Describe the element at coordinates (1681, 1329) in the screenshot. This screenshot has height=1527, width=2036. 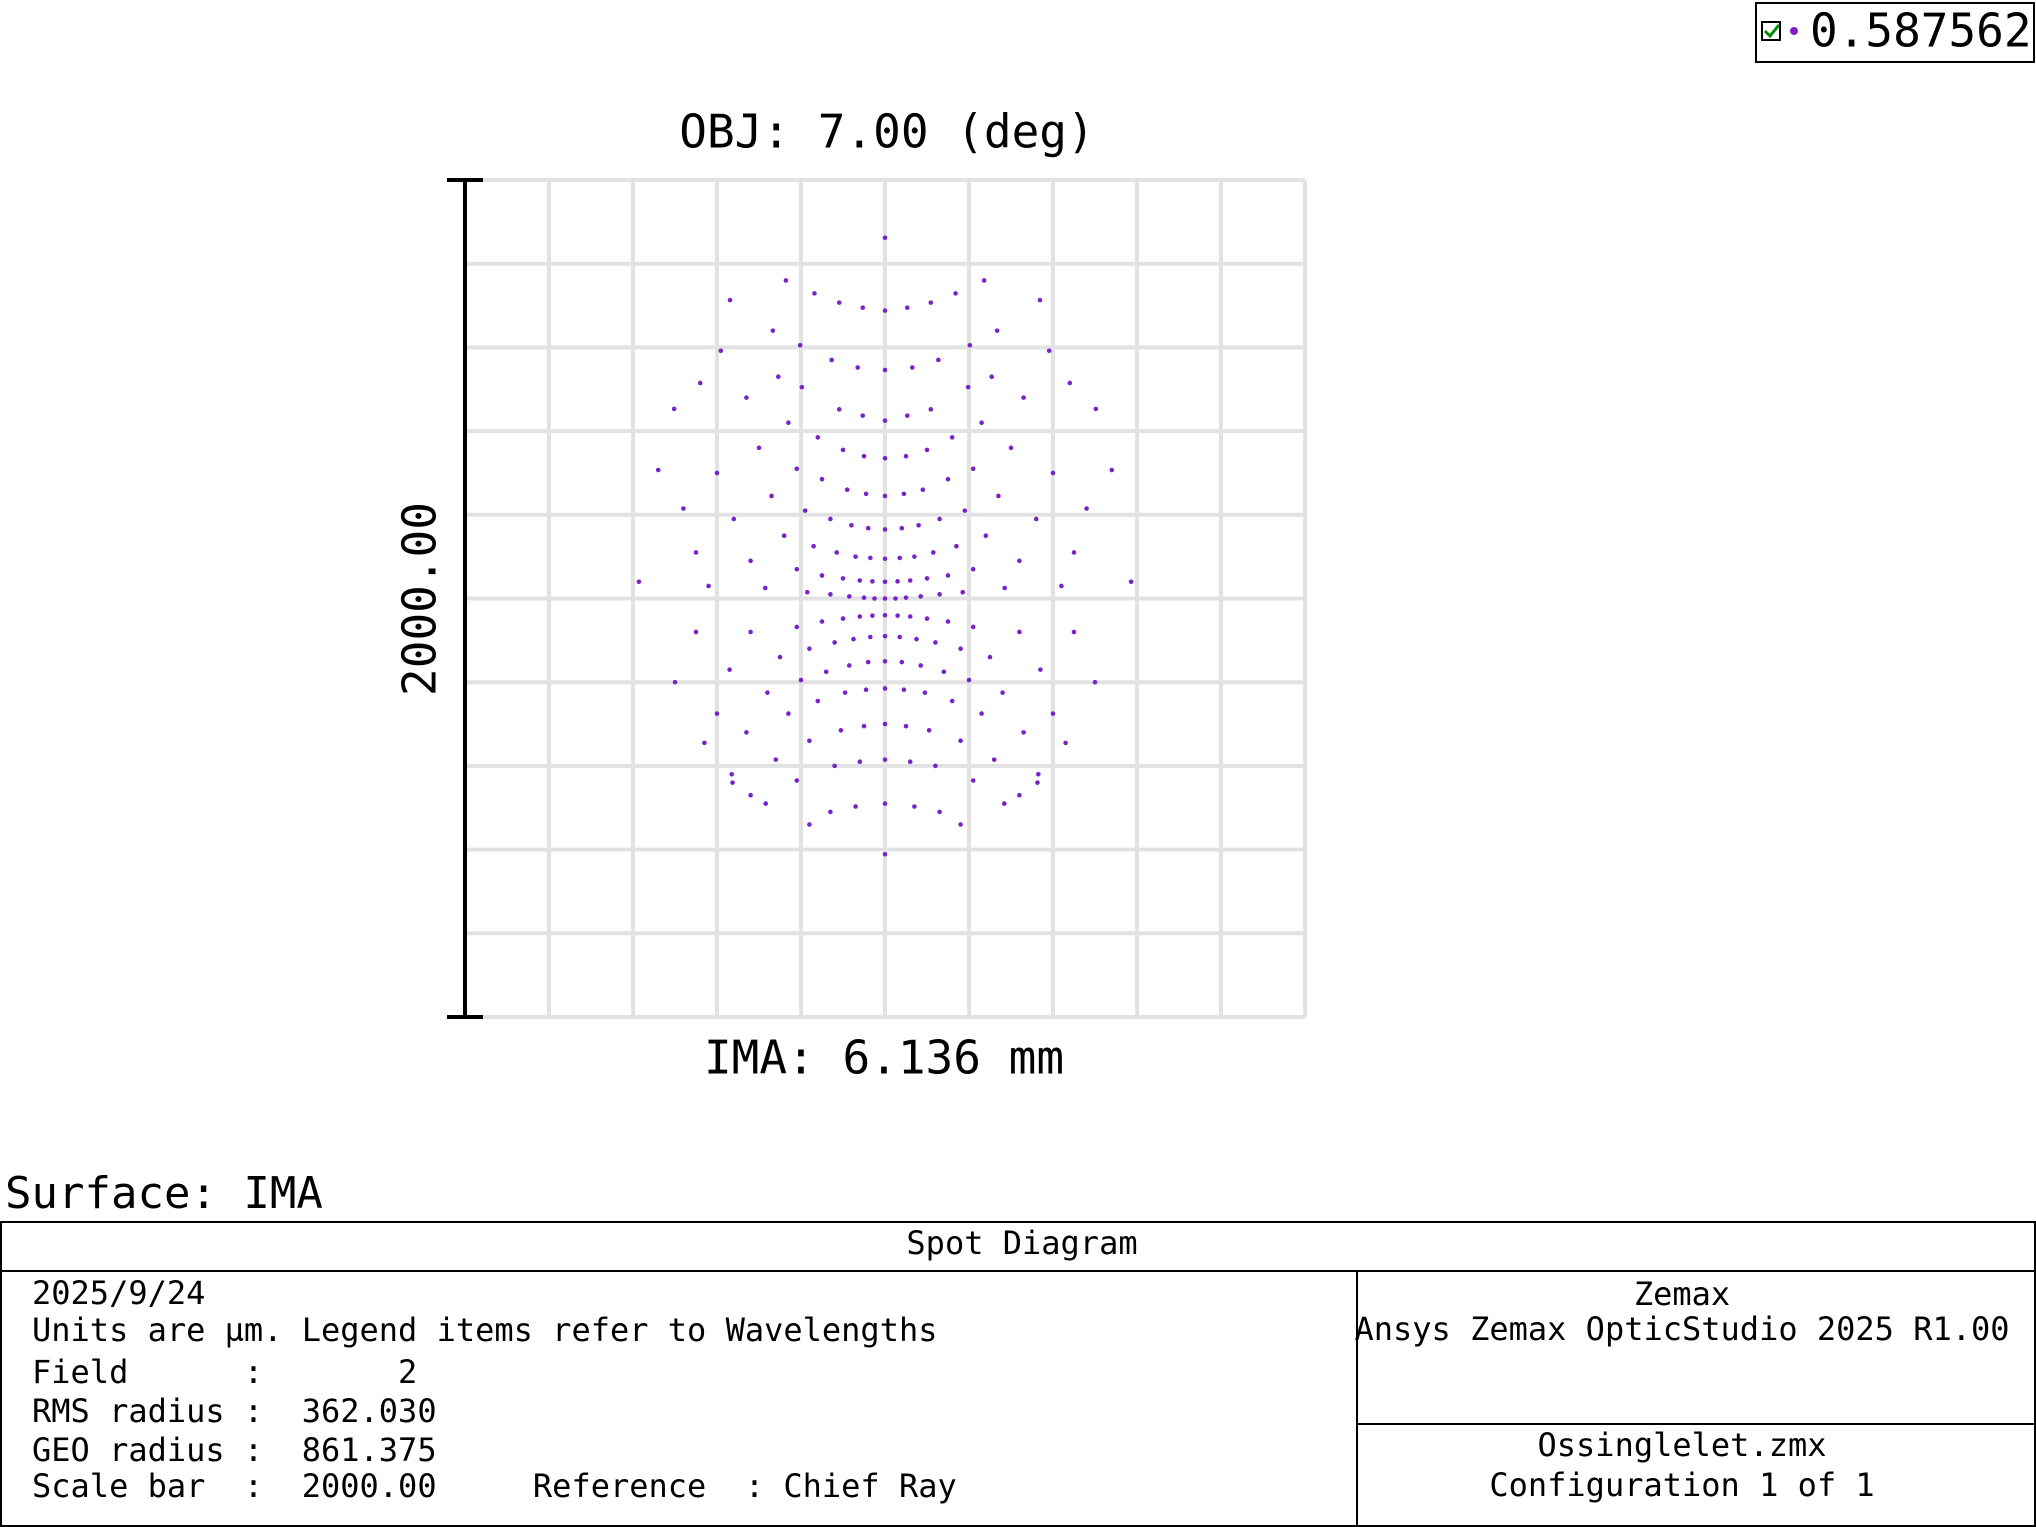
I see `product: Ansys Zemax OpticStudio 2025 R1.00` at that location.